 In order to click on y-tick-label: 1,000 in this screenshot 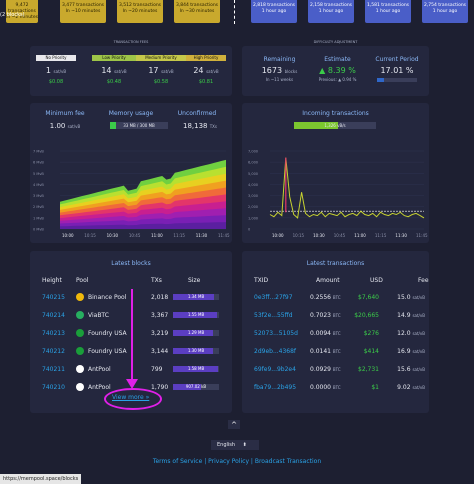, I will do `click(253, 218)`.